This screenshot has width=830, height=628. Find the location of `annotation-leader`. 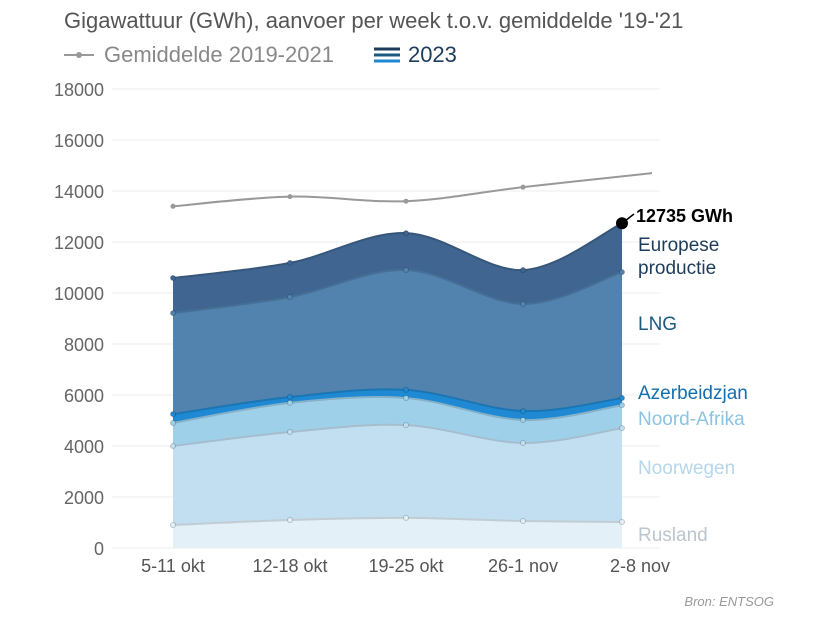

annotation-leader is located at coordinates (628, 218).